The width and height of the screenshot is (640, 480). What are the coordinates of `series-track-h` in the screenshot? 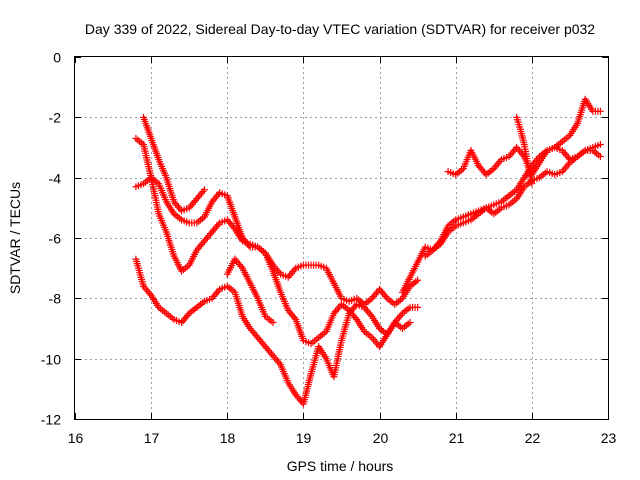 It's located at (524, 137).